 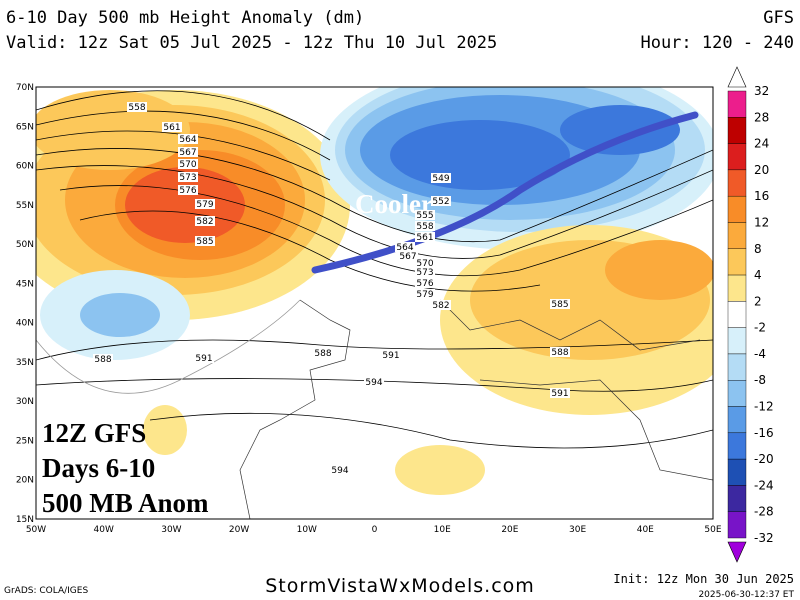 I want to click on lat-label: 20N, so click(x=25, y=481).